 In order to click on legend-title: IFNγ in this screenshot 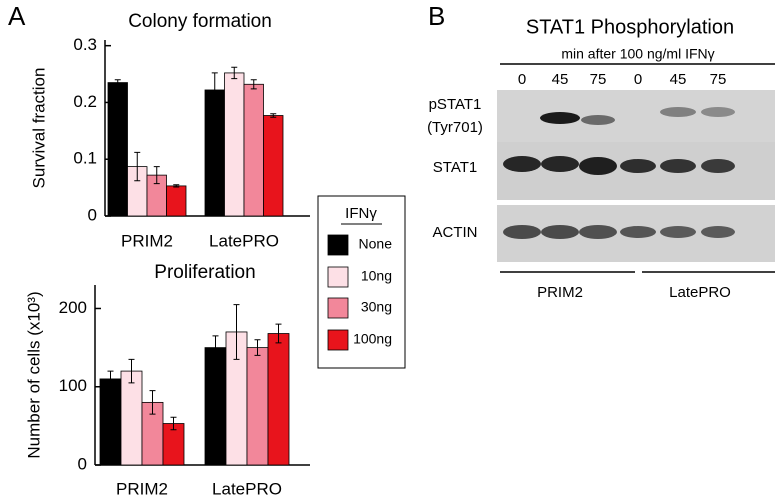, I will do `click(361, 213)`.